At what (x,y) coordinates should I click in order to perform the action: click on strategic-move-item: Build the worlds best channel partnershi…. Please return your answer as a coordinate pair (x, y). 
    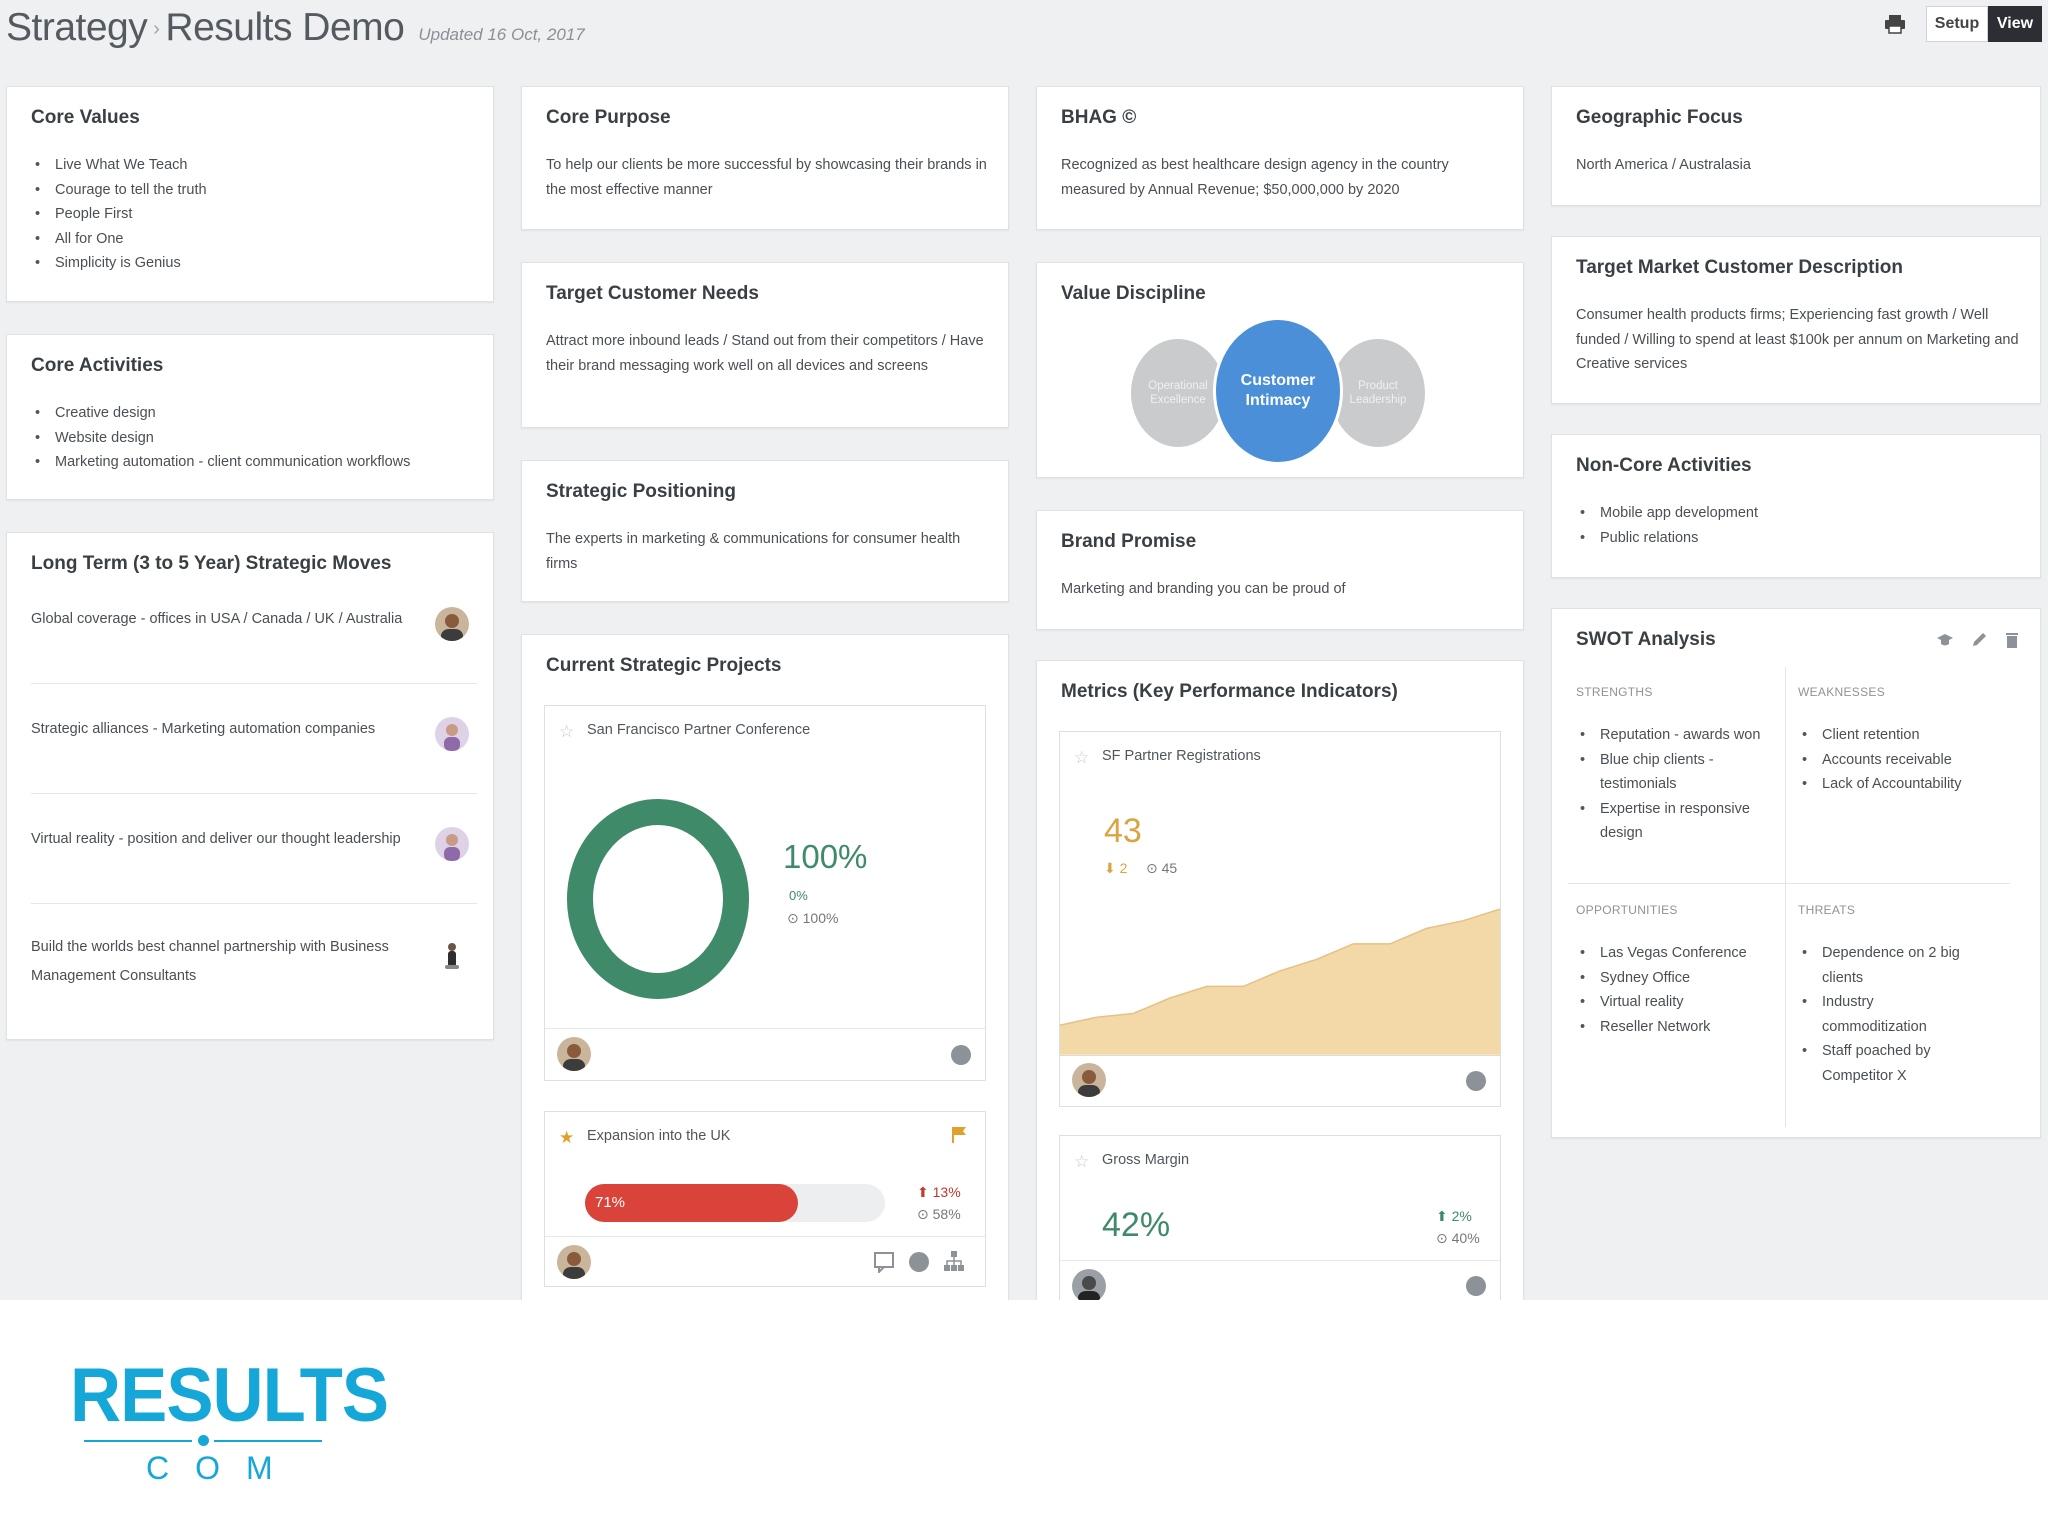
    Looking at the image, I should click on (210, 961).